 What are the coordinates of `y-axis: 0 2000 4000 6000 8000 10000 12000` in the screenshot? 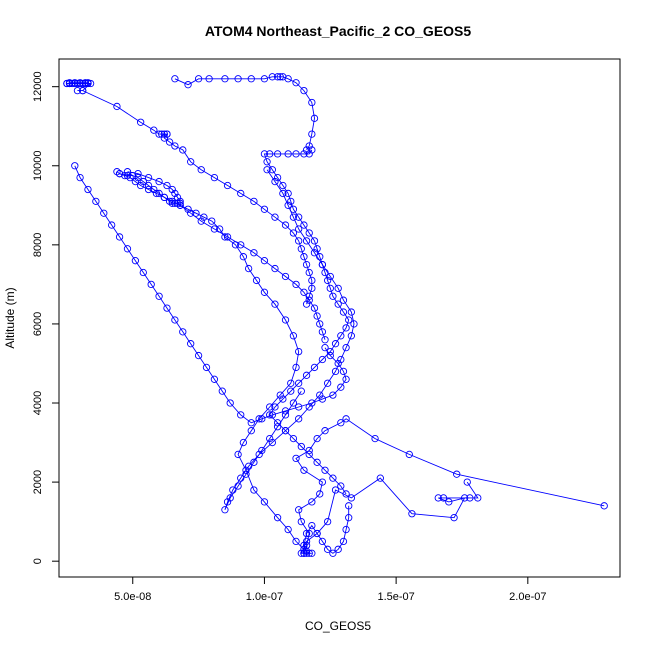 It's located at (46, 317).